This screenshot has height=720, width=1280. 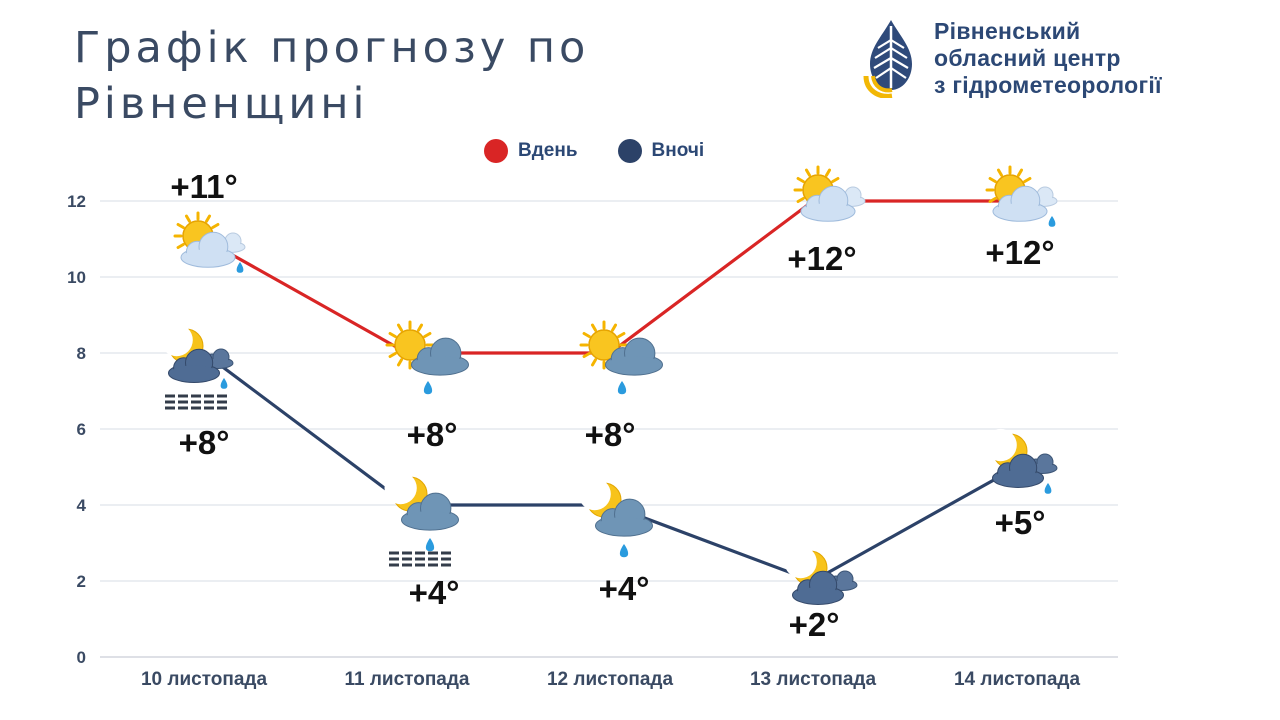 What do you see at coordinates (1021, 461) in the screenshot?
I see `moon-cloud-light-rain-icon` at bounding box center [1021, 461].